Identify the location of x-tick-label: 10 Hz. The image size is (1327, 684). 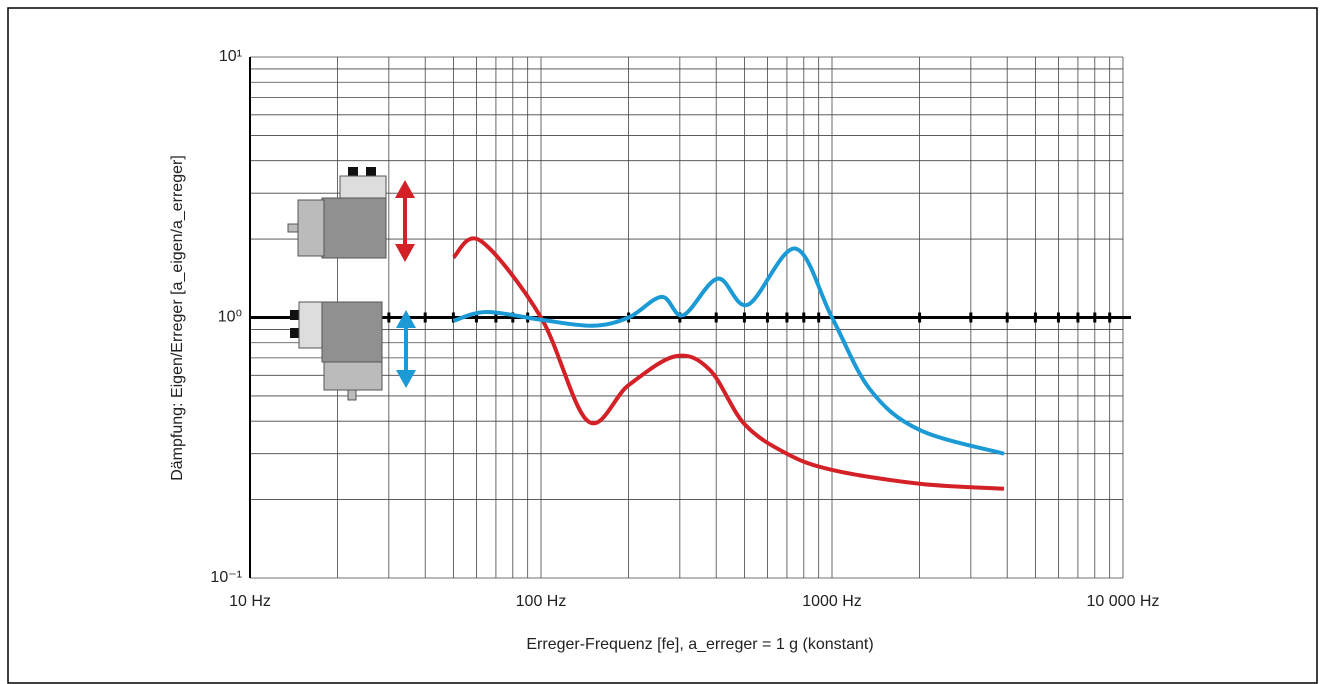
(250, 601).